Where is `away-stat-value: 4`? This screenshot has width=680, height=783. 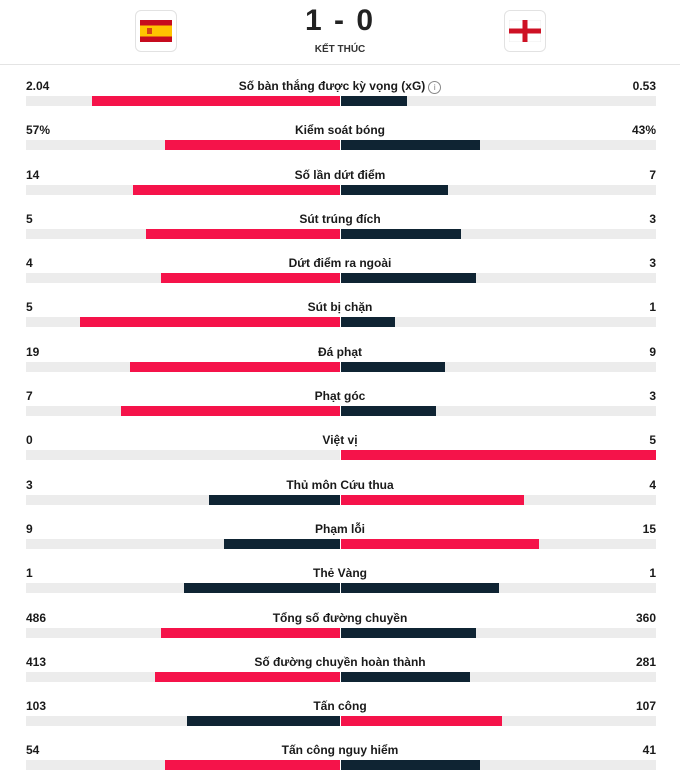 away-stat-value: 4 is located at coordinates (652, 484).